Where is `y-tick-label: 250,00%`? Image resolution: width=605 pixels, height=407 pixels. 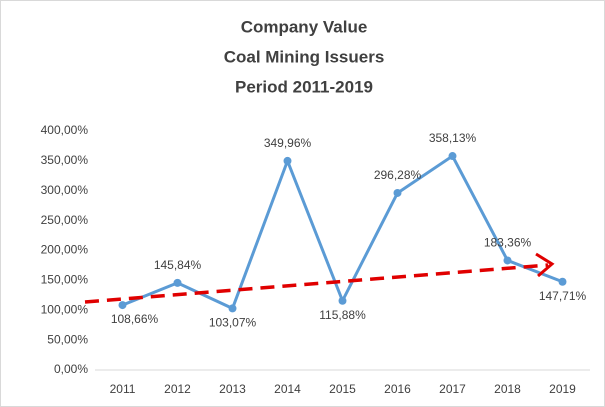
y-tick-label: 250,00% is located at coordinates (65, 220).